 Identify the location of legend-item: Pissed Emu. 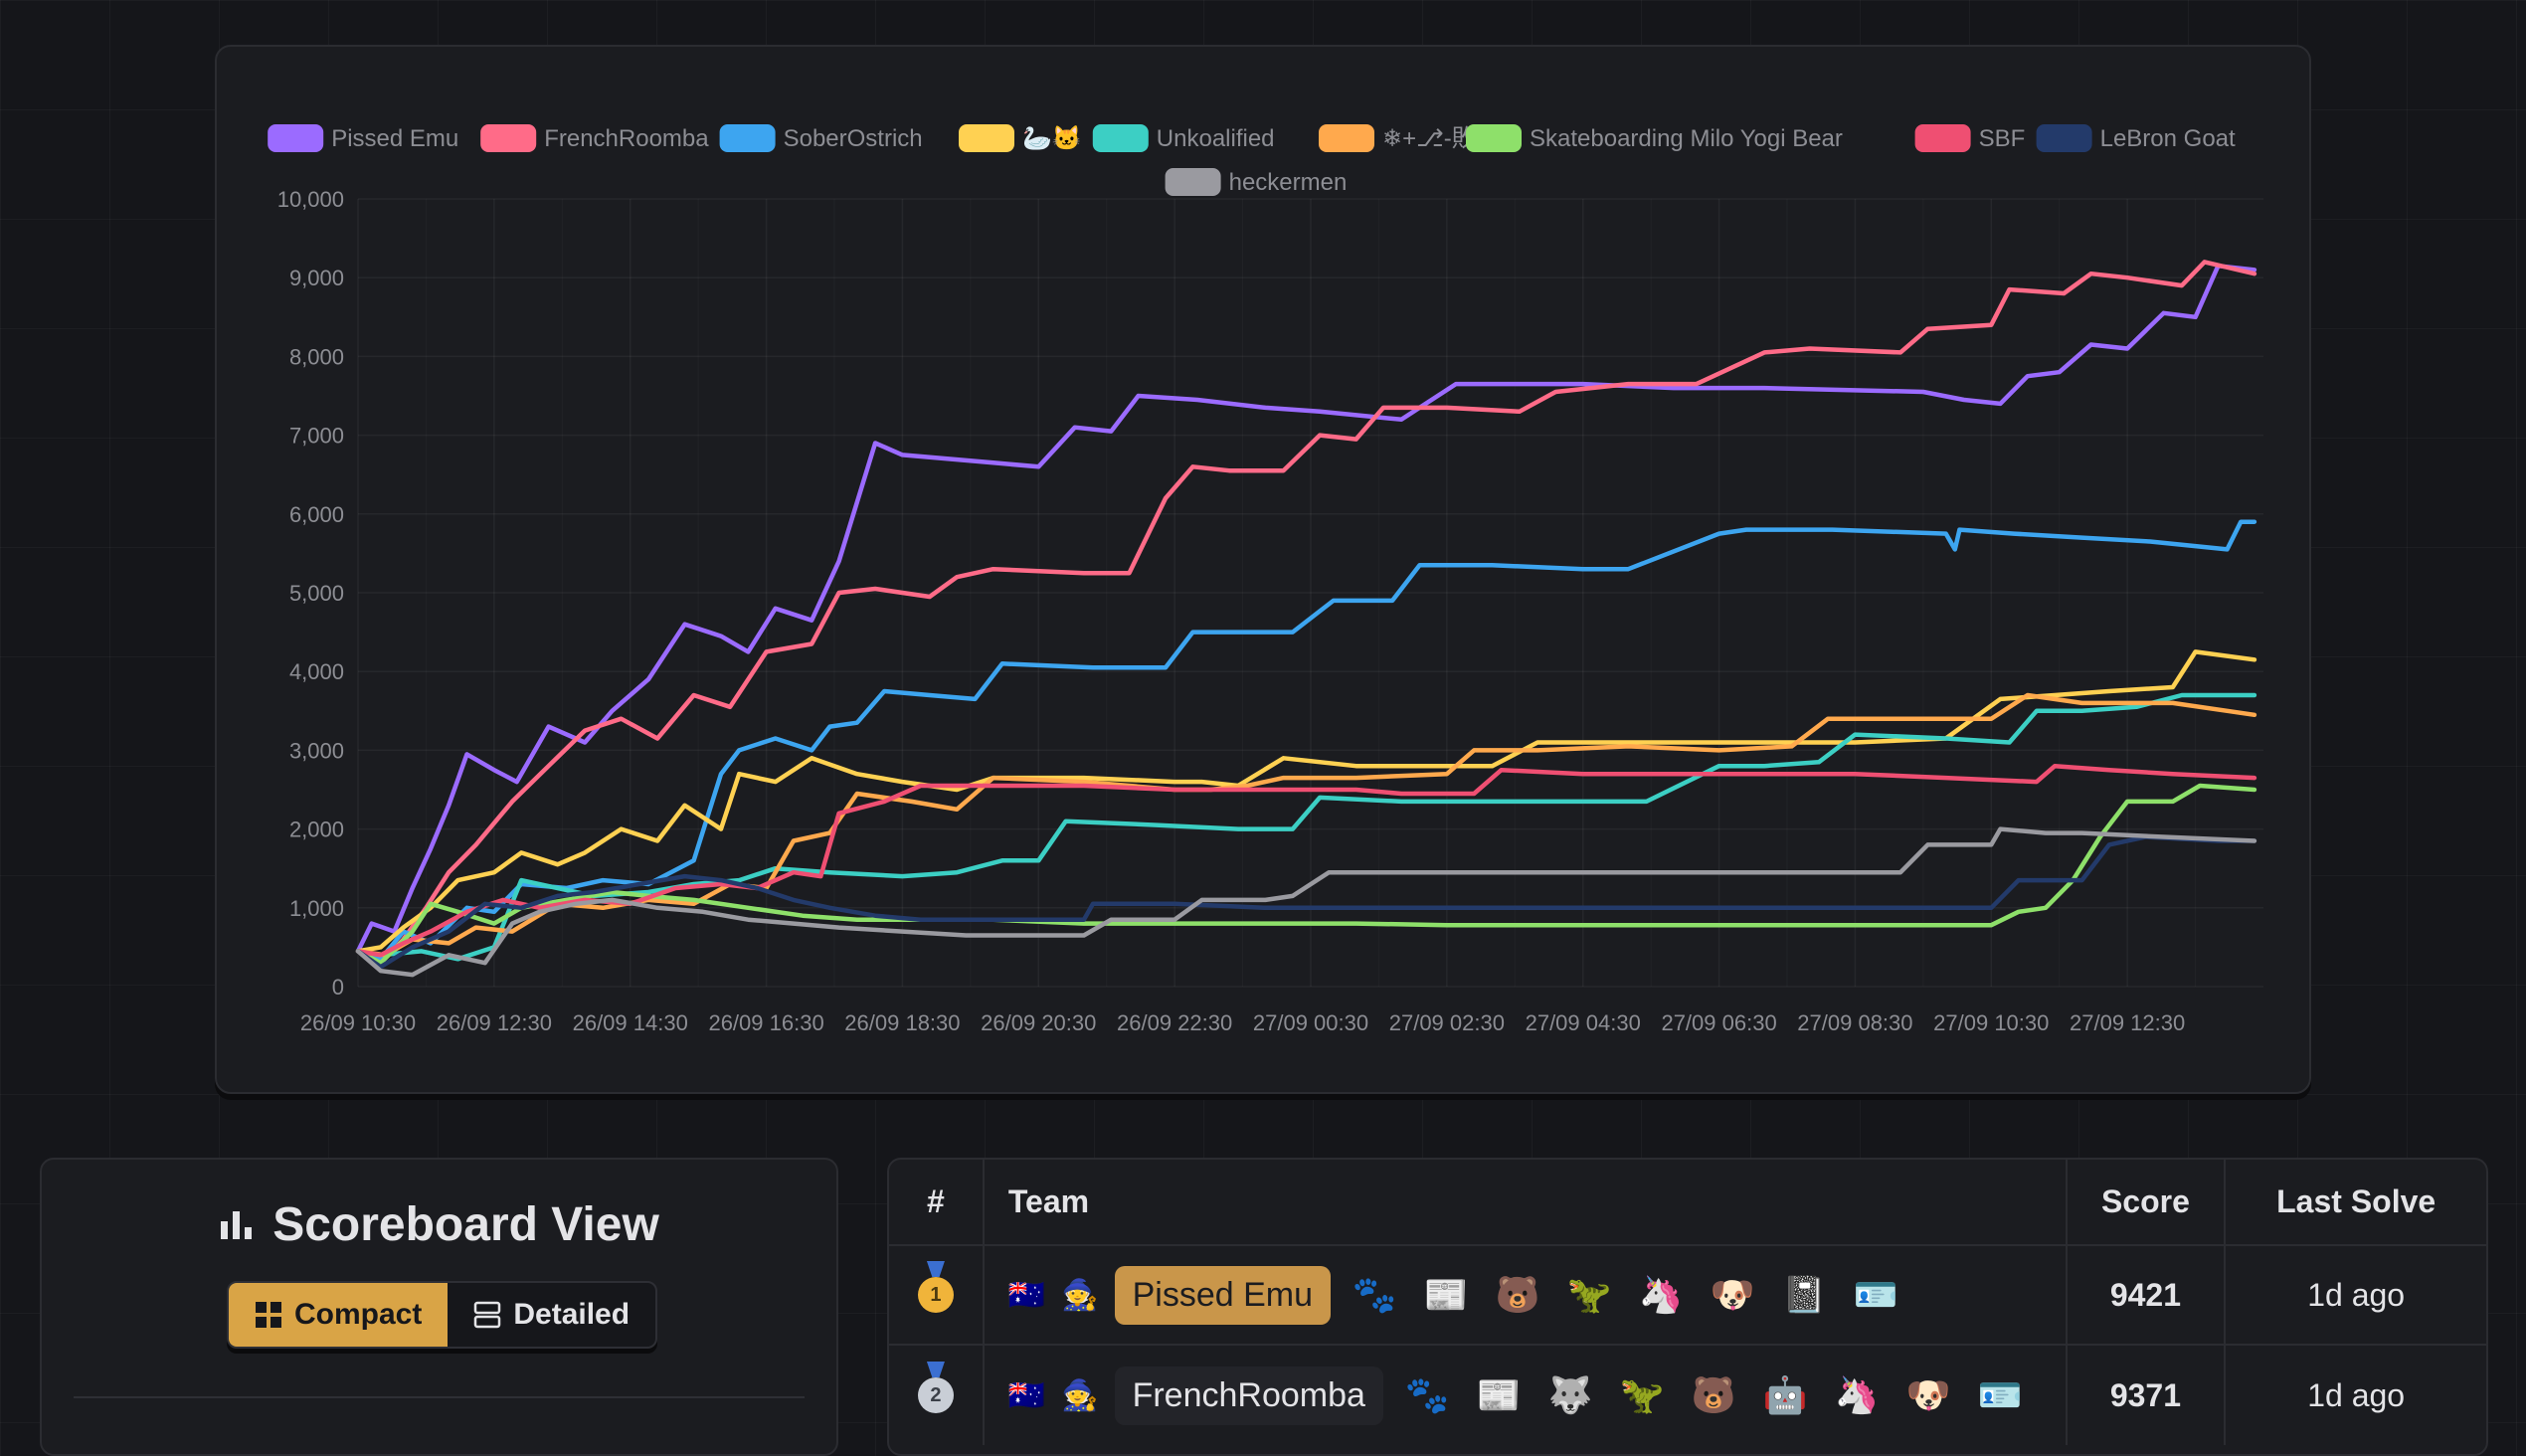
(363, 138).